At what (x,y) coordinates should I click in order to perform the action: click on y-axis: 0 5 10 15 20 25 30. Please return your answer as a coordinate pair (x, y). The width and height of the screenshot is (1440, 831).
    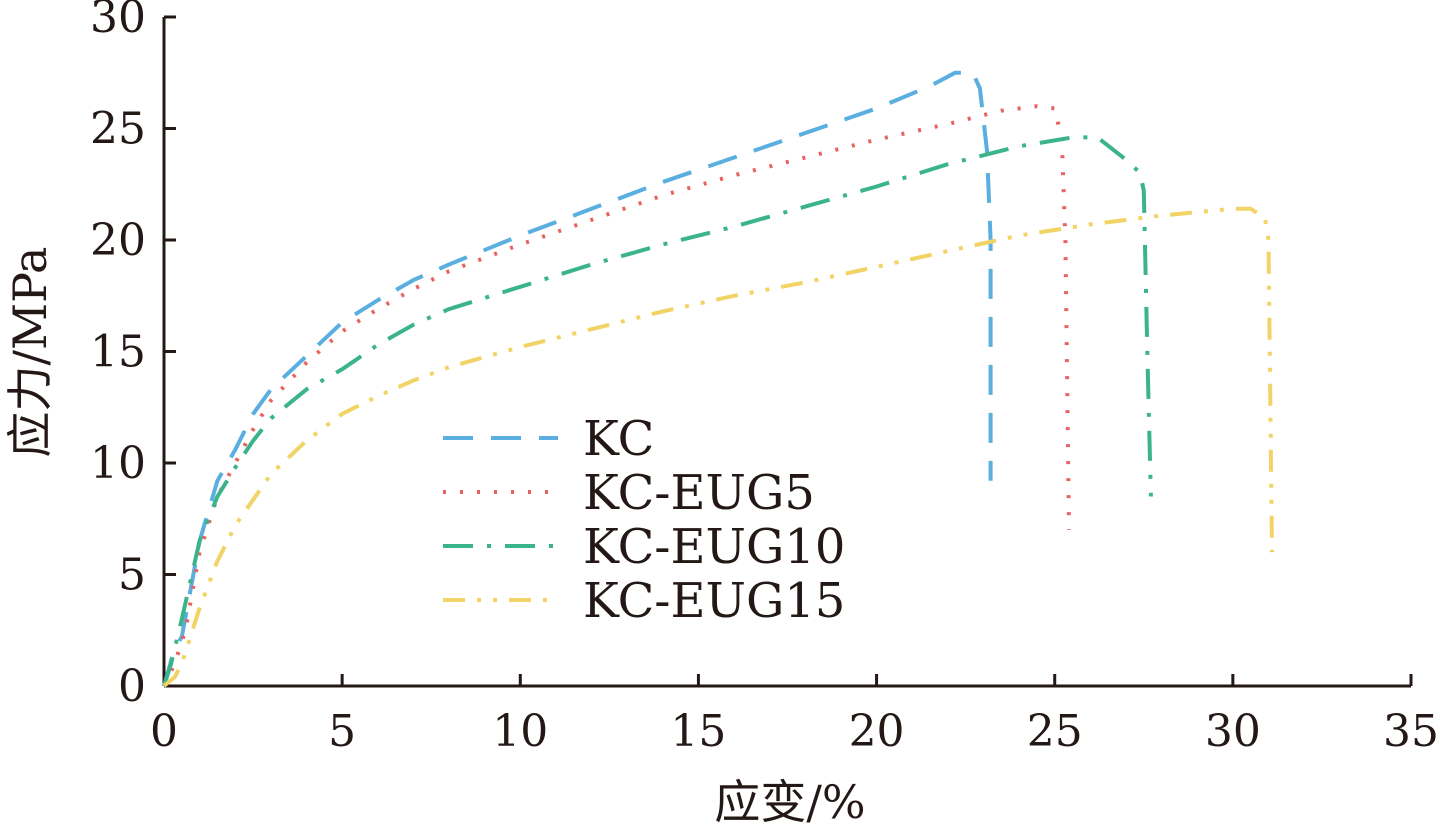
    Looking at the image, I should click on (133, 356).